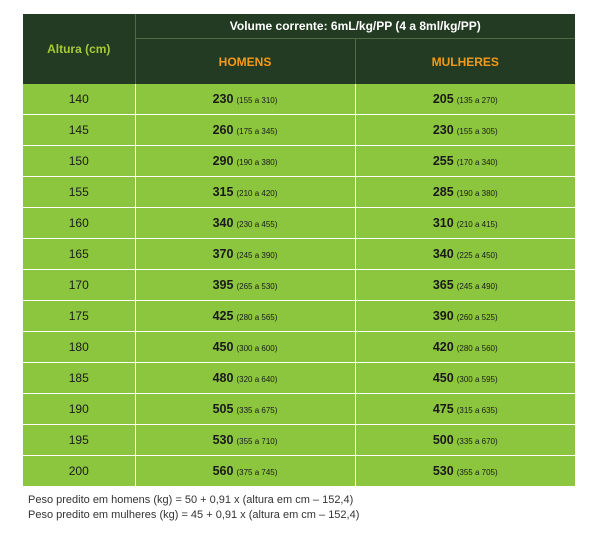 Image resolution: width=608 pixels, height=536 pixels. I want to click on women-volume-cell: 420 (280 a 560), so click(465, 347).